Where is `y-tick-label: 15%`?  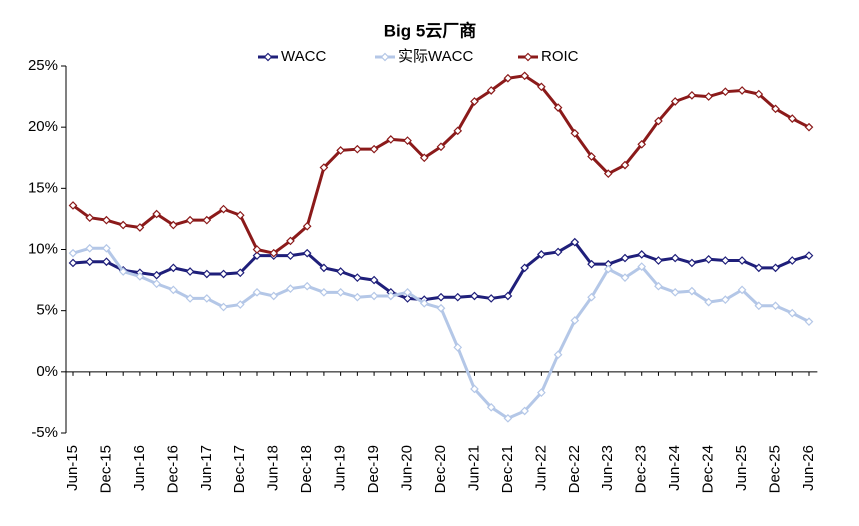
y-tick-label: 15% is located at coordinates (43, 187).